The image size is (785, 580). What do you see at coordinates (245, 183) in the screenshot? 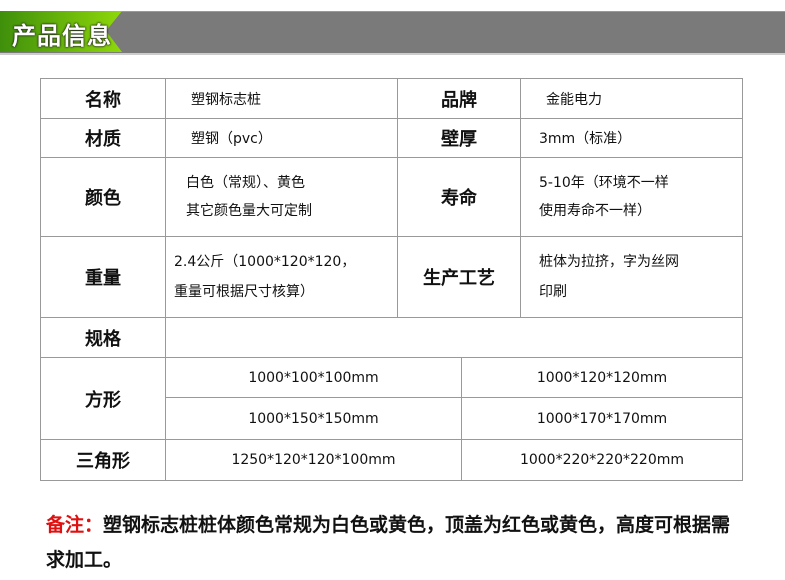
I see `text-line: 白色（常规）、黄色` at bounding box center [245, 183].